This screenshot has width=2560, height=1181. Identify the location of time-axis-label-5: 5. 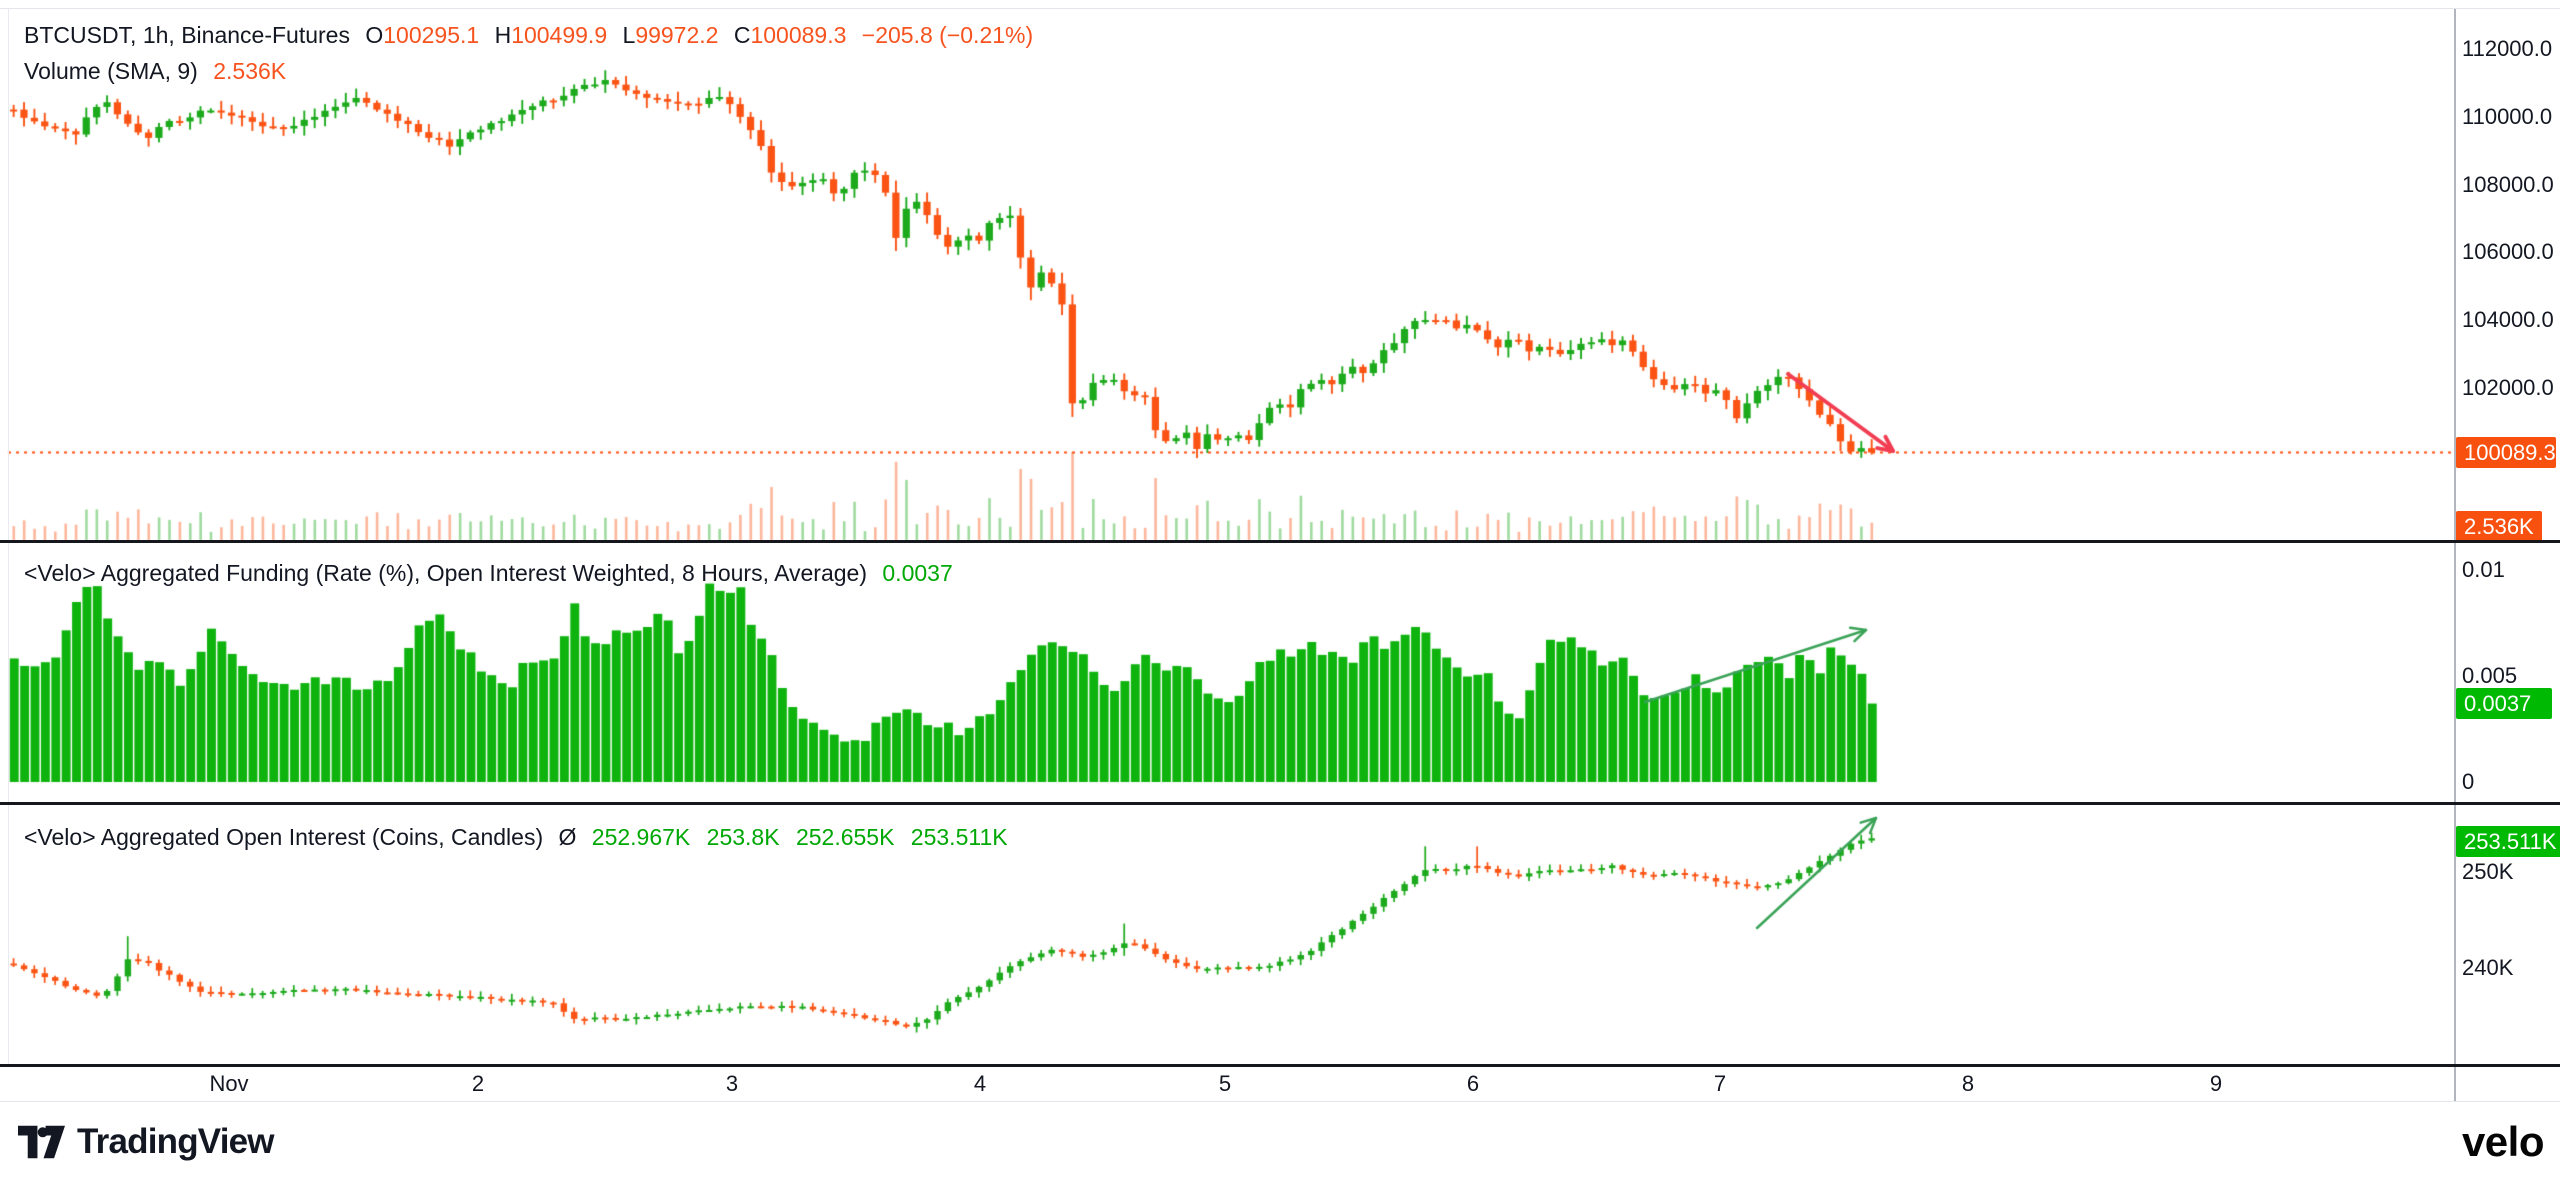
(1225, 1083).